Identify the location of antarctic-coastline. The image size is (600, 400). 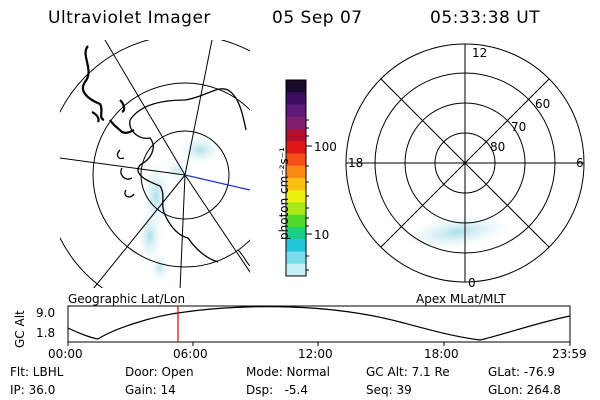
(181, 175).